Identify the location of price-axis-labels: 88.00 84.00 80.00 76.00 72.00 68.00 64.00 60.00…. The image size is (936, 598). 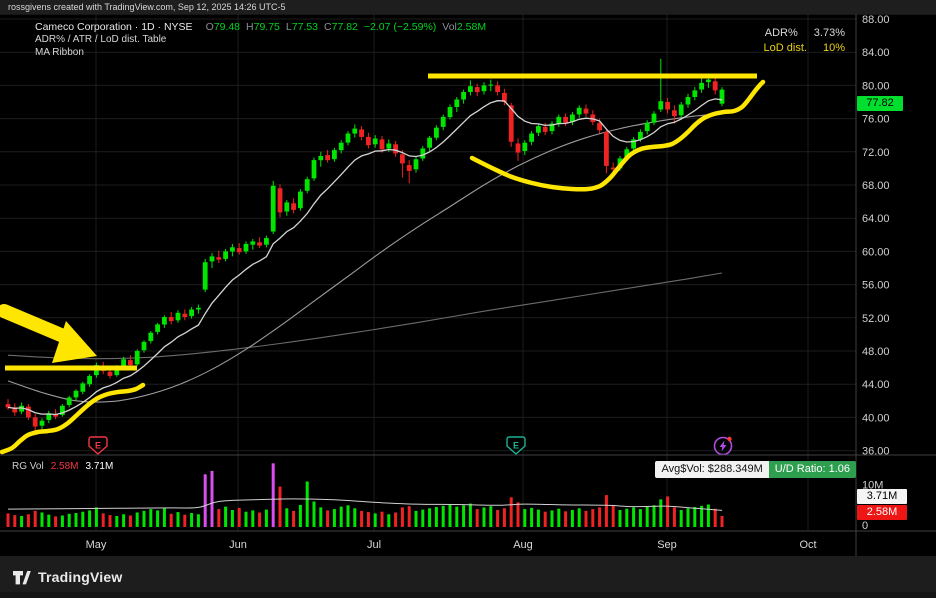
(876, 273).